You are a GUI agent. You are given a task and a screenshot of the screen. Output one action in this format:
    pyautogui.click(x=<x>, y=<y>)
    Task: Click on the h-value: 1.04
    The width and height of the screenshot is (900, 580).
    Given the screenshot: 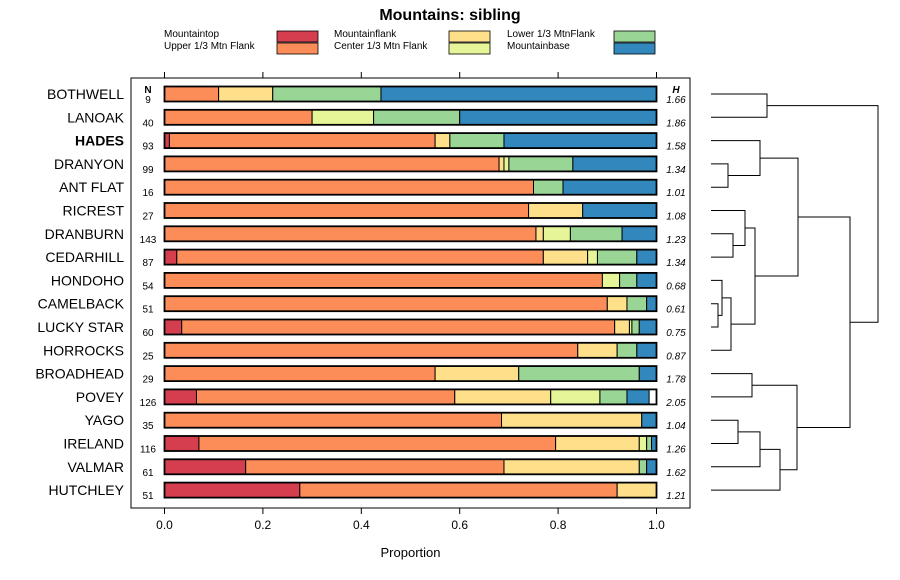 What is the action you would take?
    pyautogui.click(x=676, y=426)
    